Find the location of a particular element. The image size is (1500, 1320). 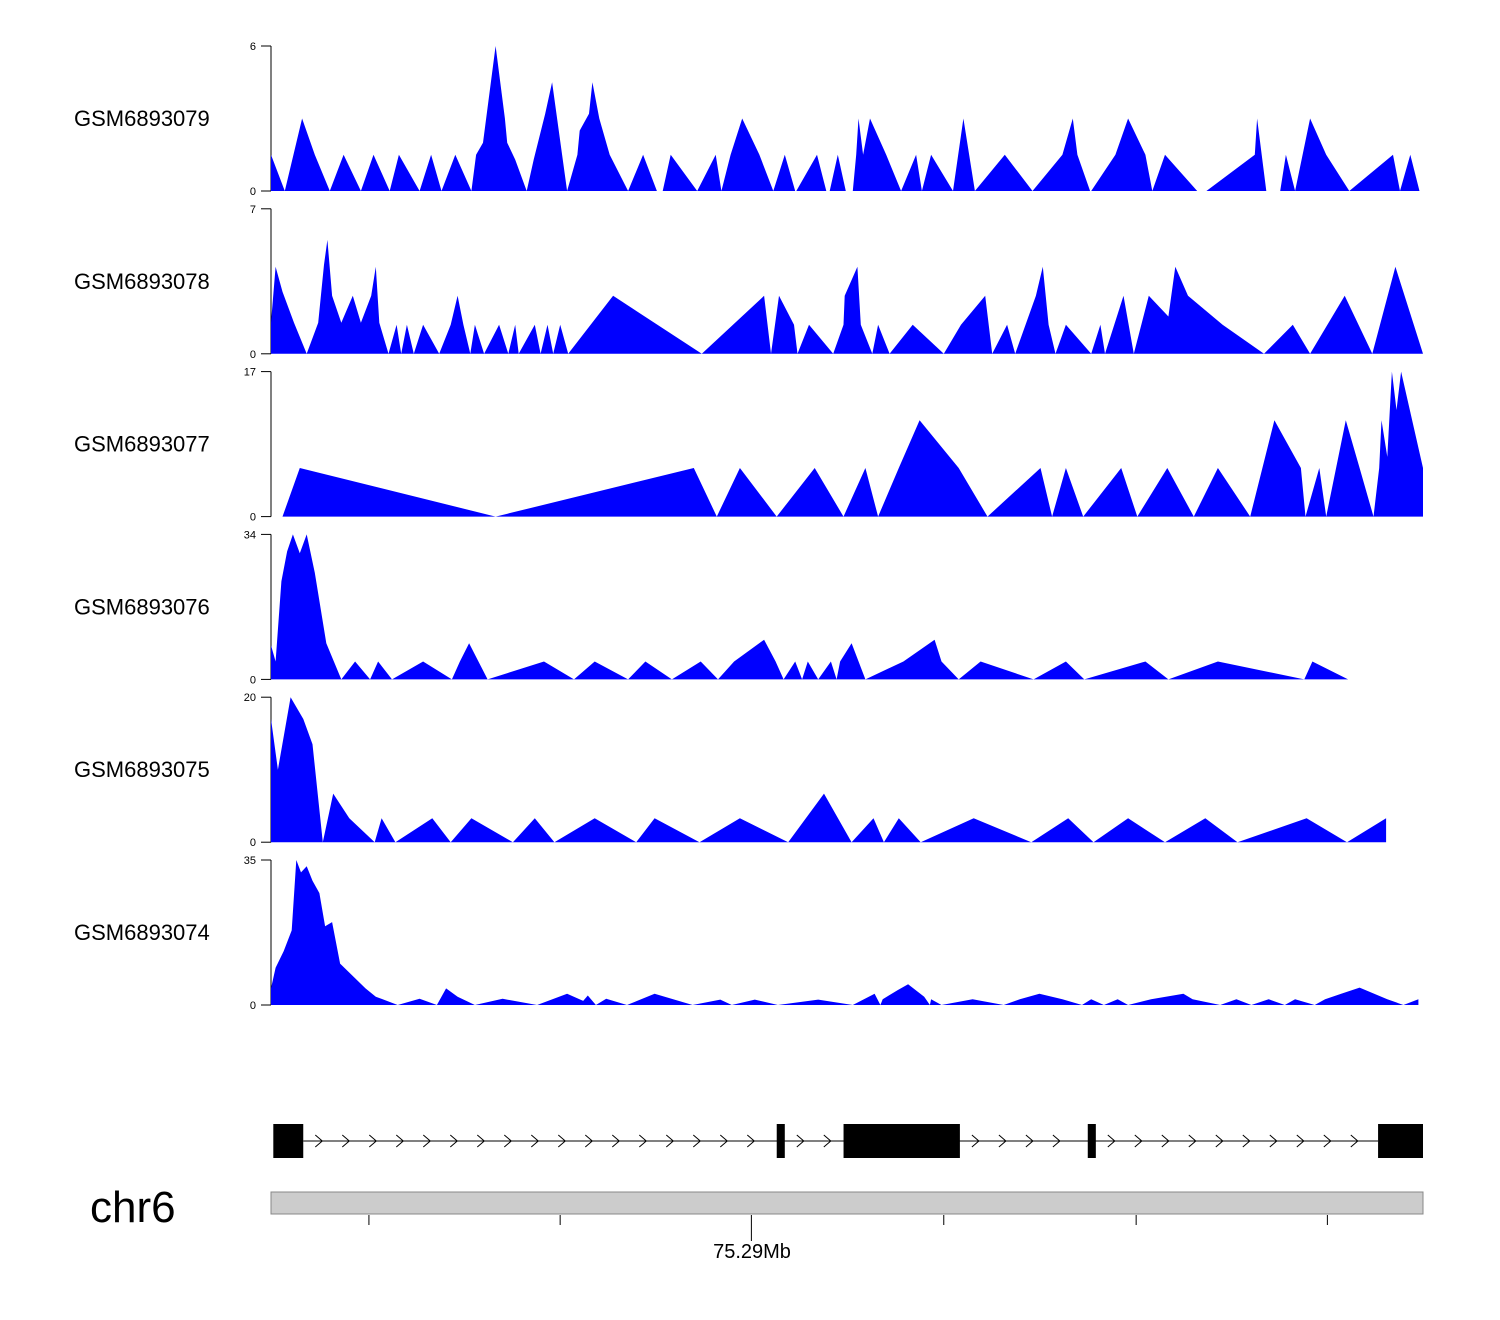

gene-model is located at coordinates (848, 1141).